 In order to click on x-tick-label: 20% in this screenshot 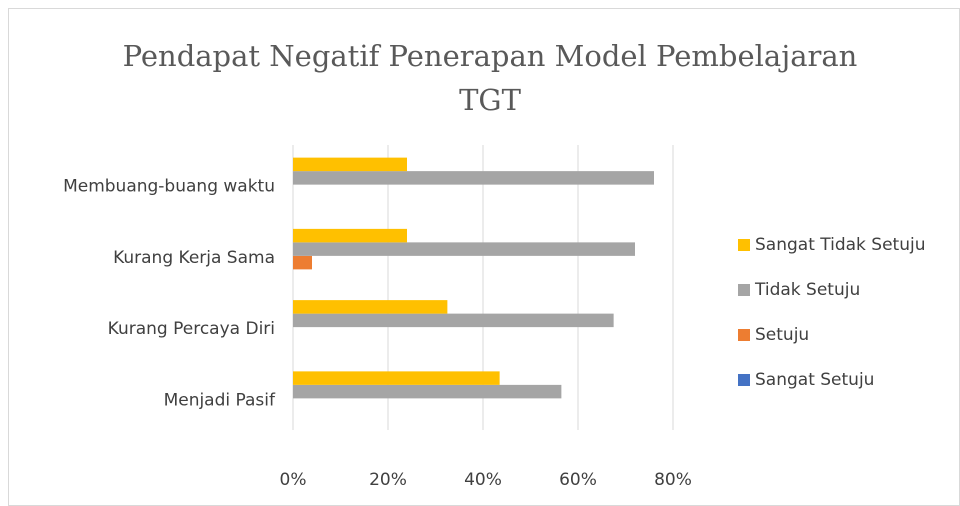, I will do `click(388, 480)`.